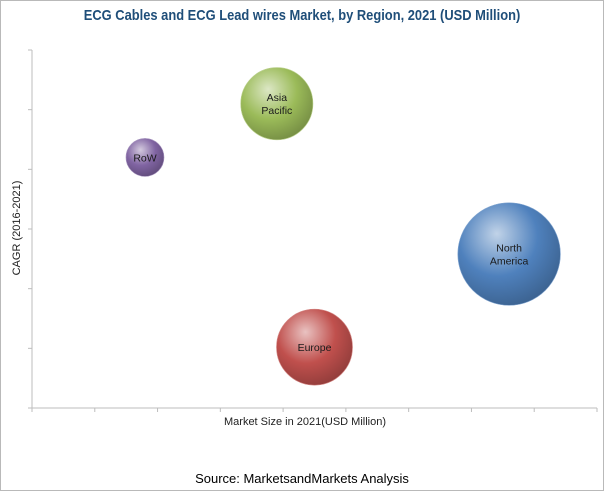 Image resolution: width=604 pixels, height=491 pixels. What do you see at coordinates (276, 111) in the screenshot?
I see `bubble-label: Pacific` at bounding box center [276, 111].